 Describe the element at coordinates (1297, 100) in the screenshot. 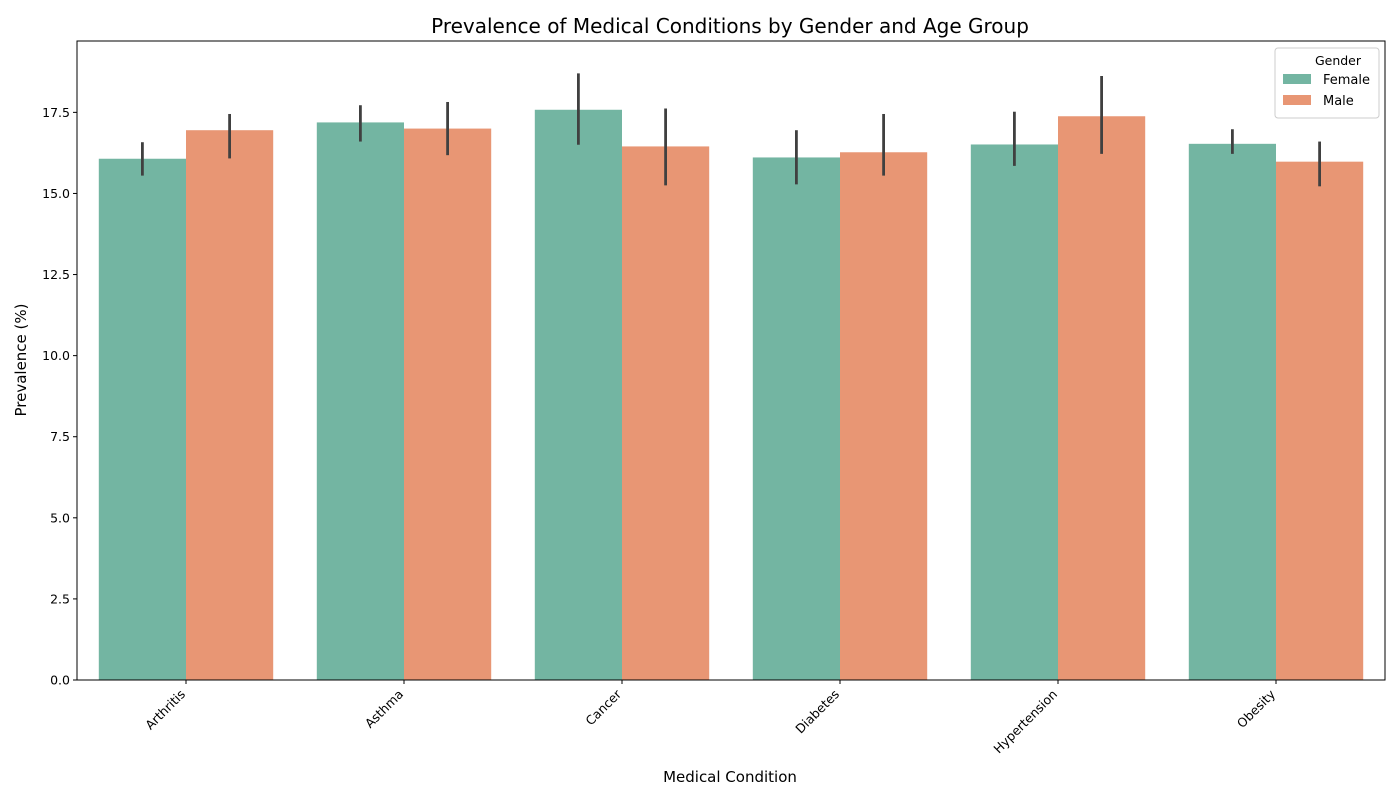

I see `legend-swatch-male` at that location.